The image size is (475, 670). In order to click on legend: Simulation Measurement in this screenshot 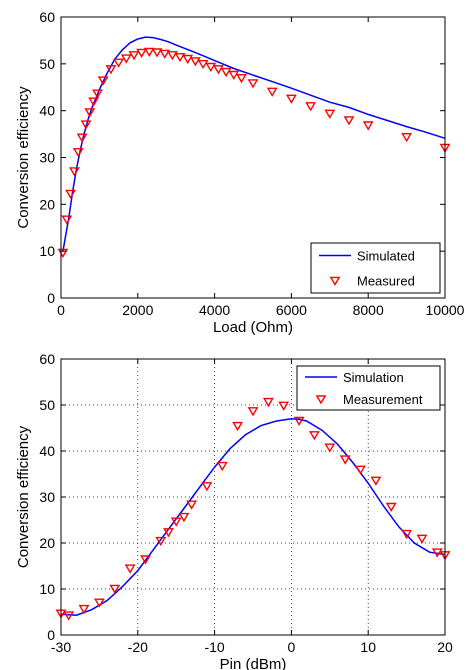, I will do `click(368, 388)`.